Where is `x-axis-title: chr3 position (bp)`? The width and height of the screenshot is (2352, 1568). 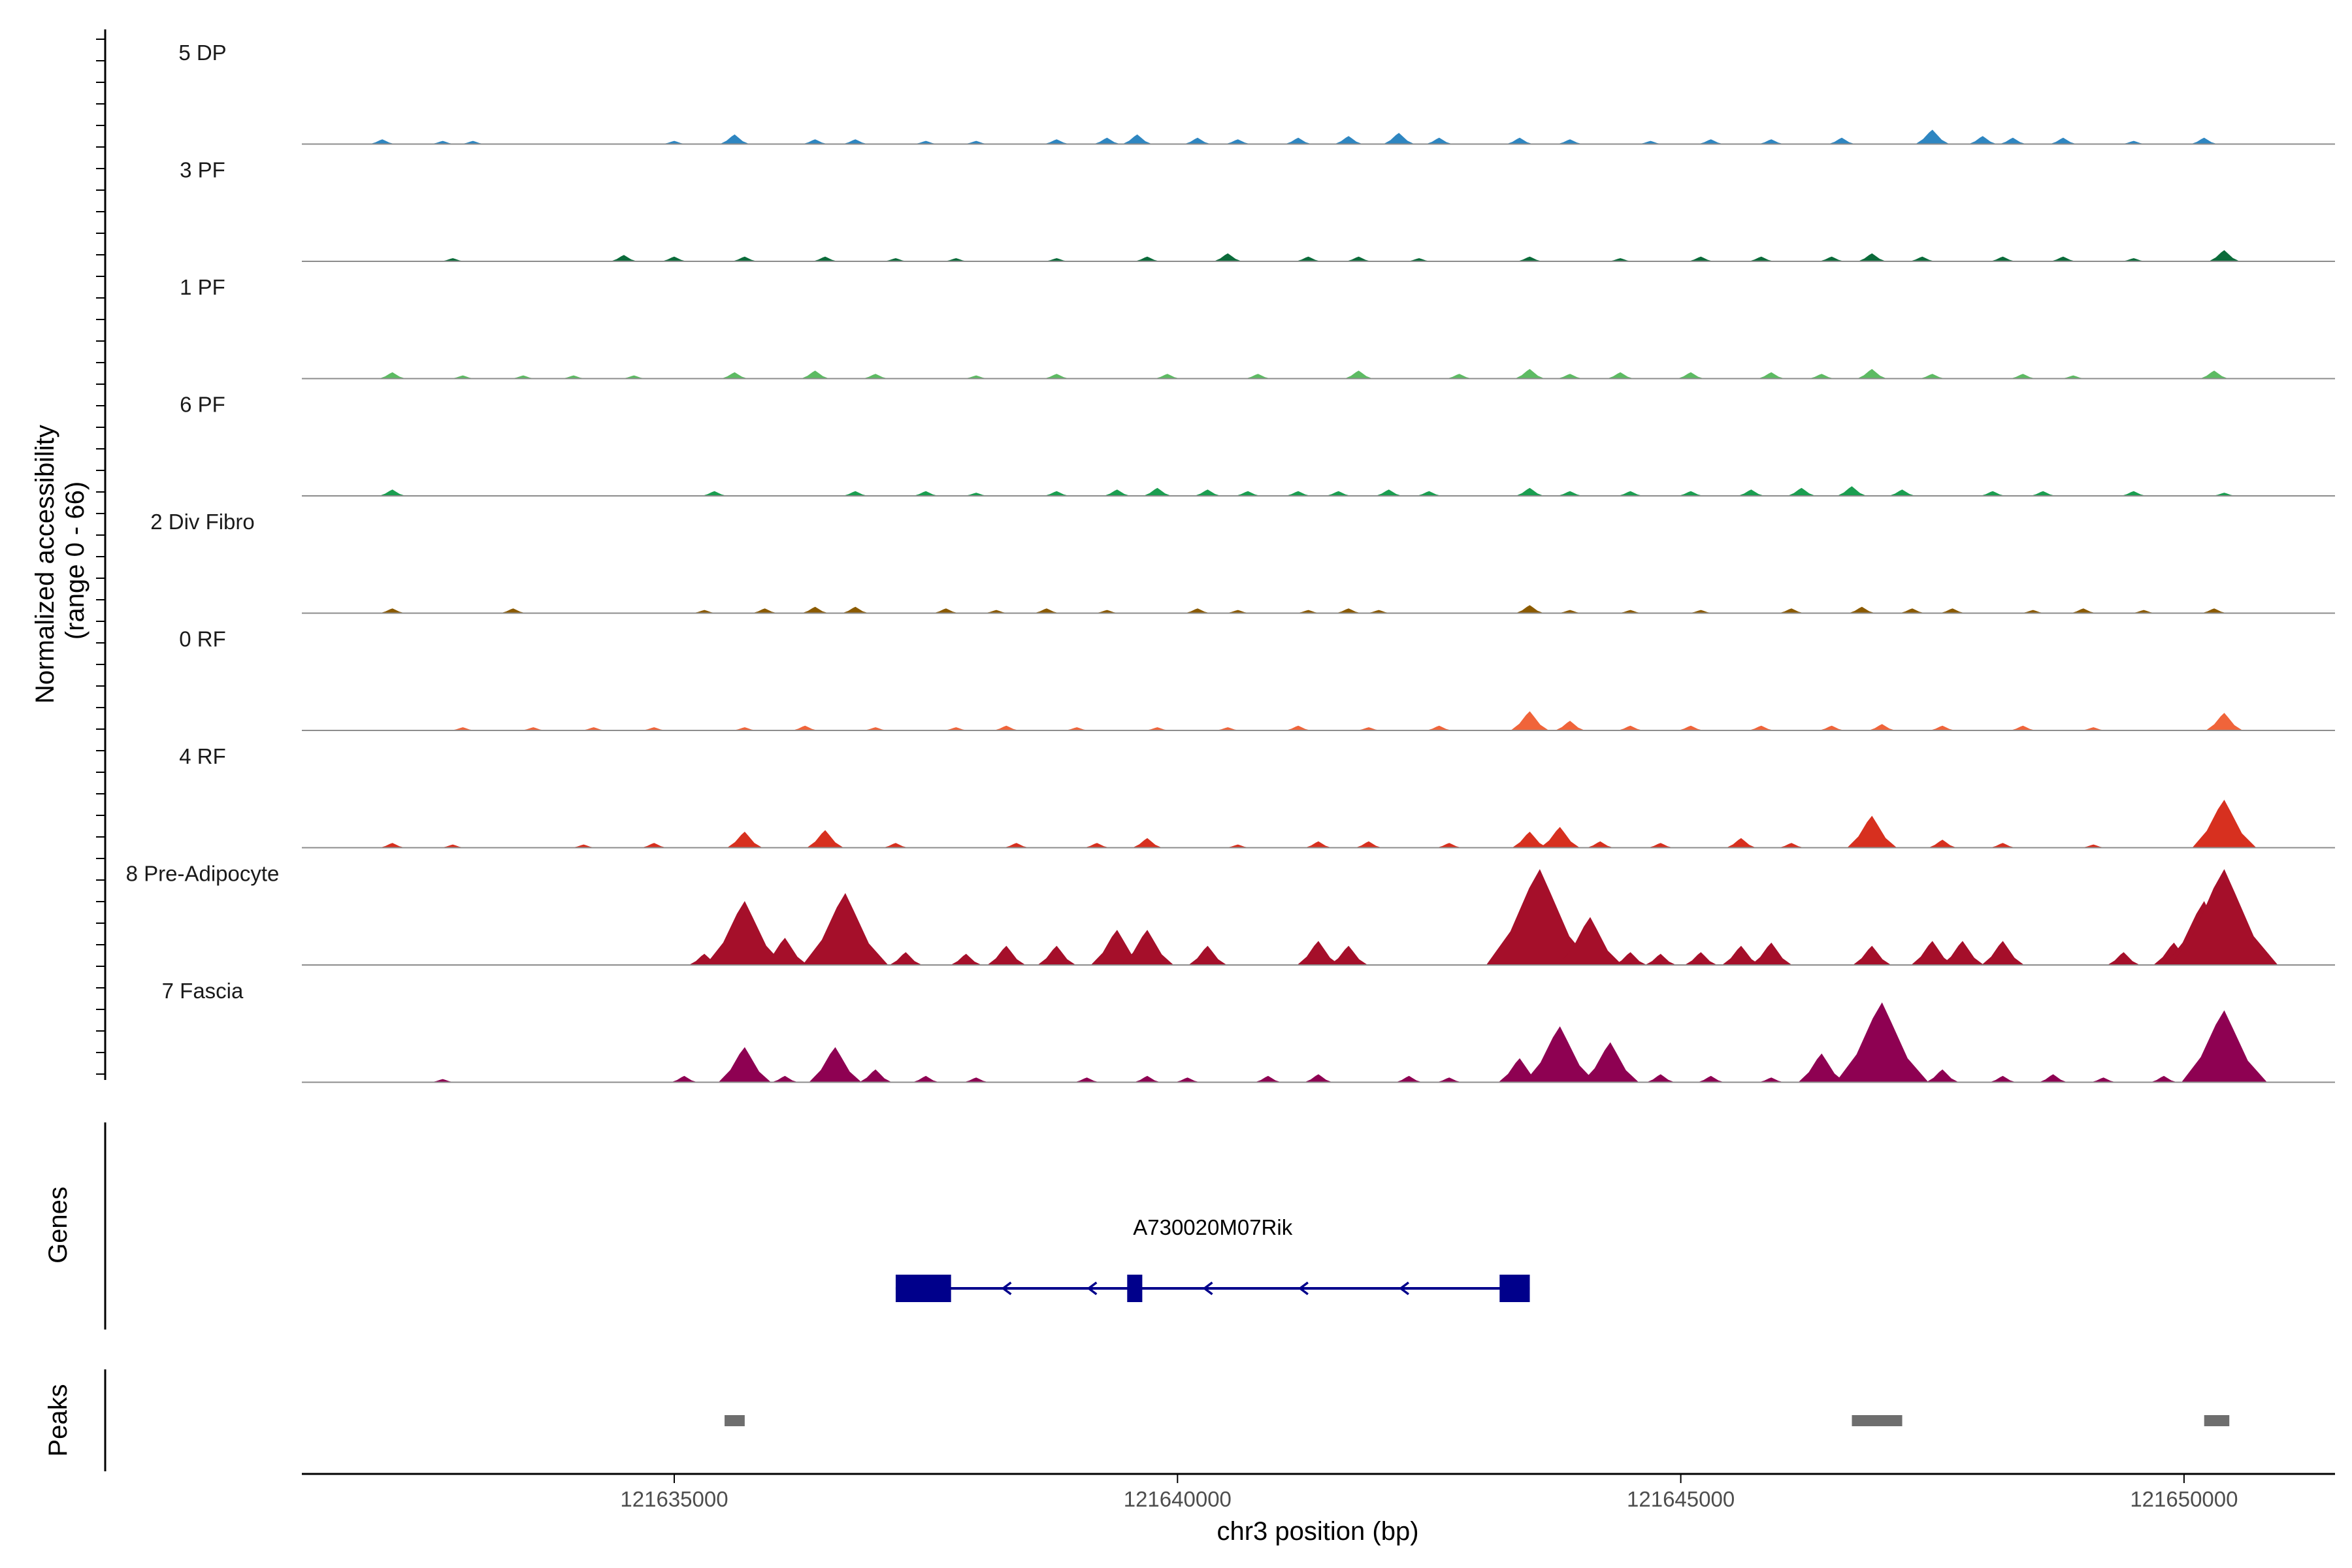 x-axis-title: chr3 position (bp) is located at coordinates (1317, 1531).